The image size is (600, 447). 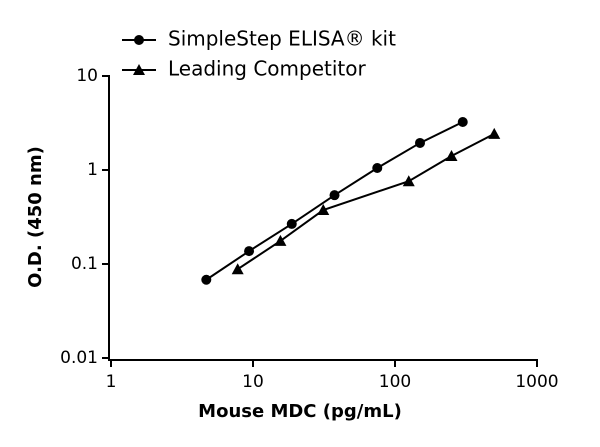 I want to click on x-tick-label: 100, so click(x=395, y=382).